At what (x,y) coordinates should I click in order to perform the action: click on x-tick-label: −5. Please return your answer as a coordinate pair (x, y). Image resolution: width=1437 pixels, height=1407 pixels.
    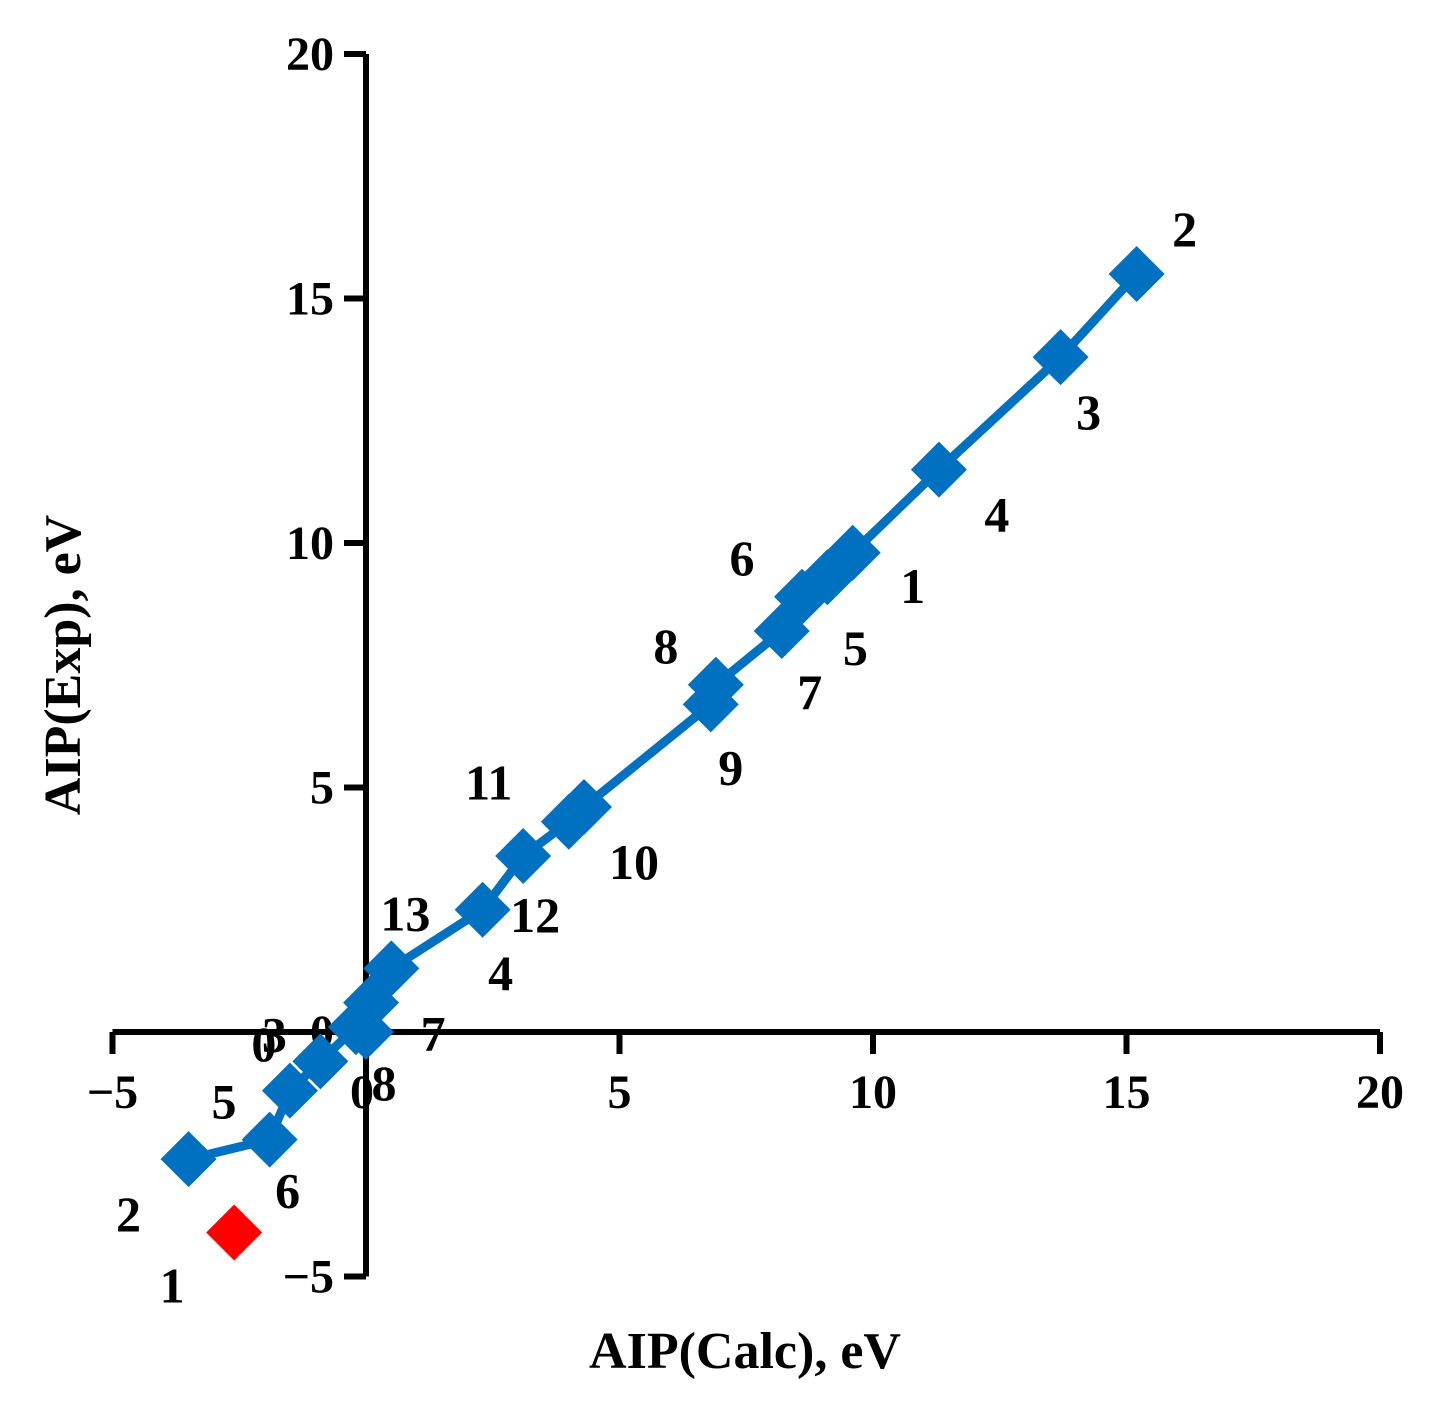
    Looking at the image, I should click on (112, 1092).